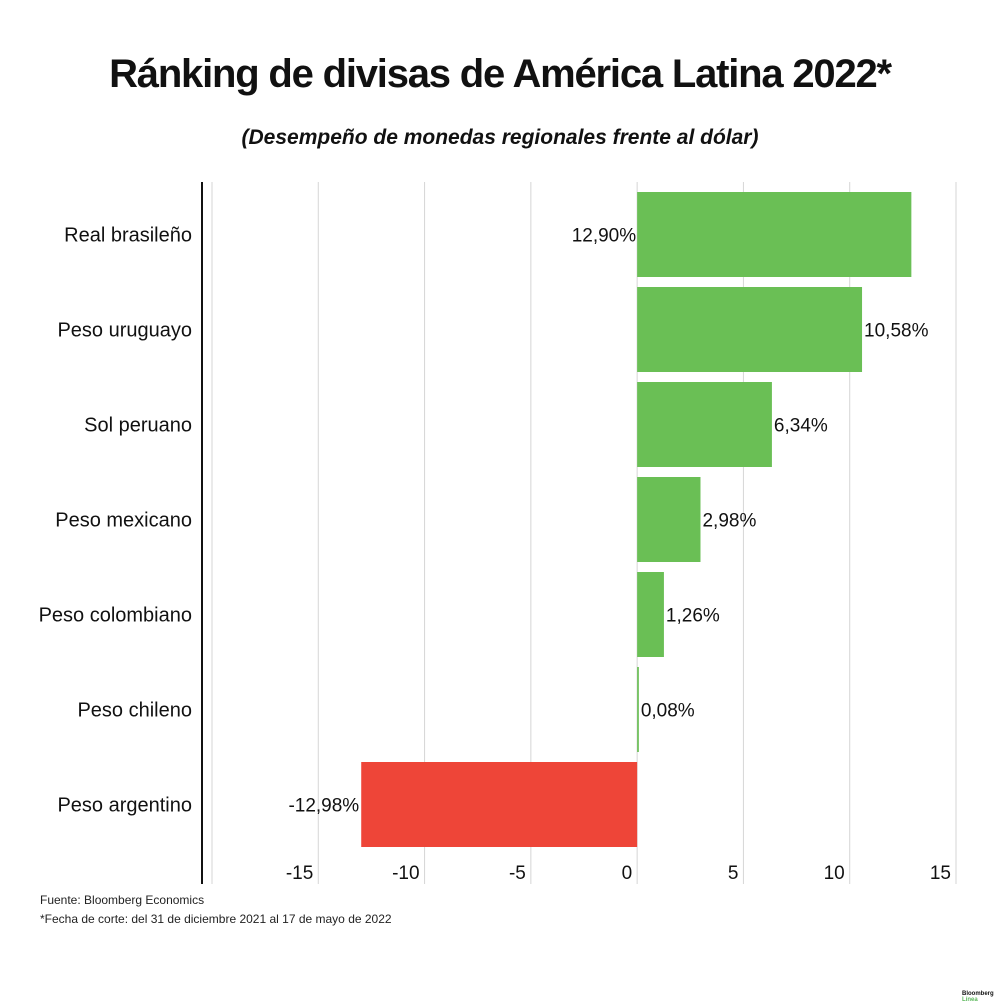 The height and width of the screenshot is (1006, 1000). Describe the element at coordinates (834, 873) in the screenshot. I see `x-tick-label: 10` at that location.